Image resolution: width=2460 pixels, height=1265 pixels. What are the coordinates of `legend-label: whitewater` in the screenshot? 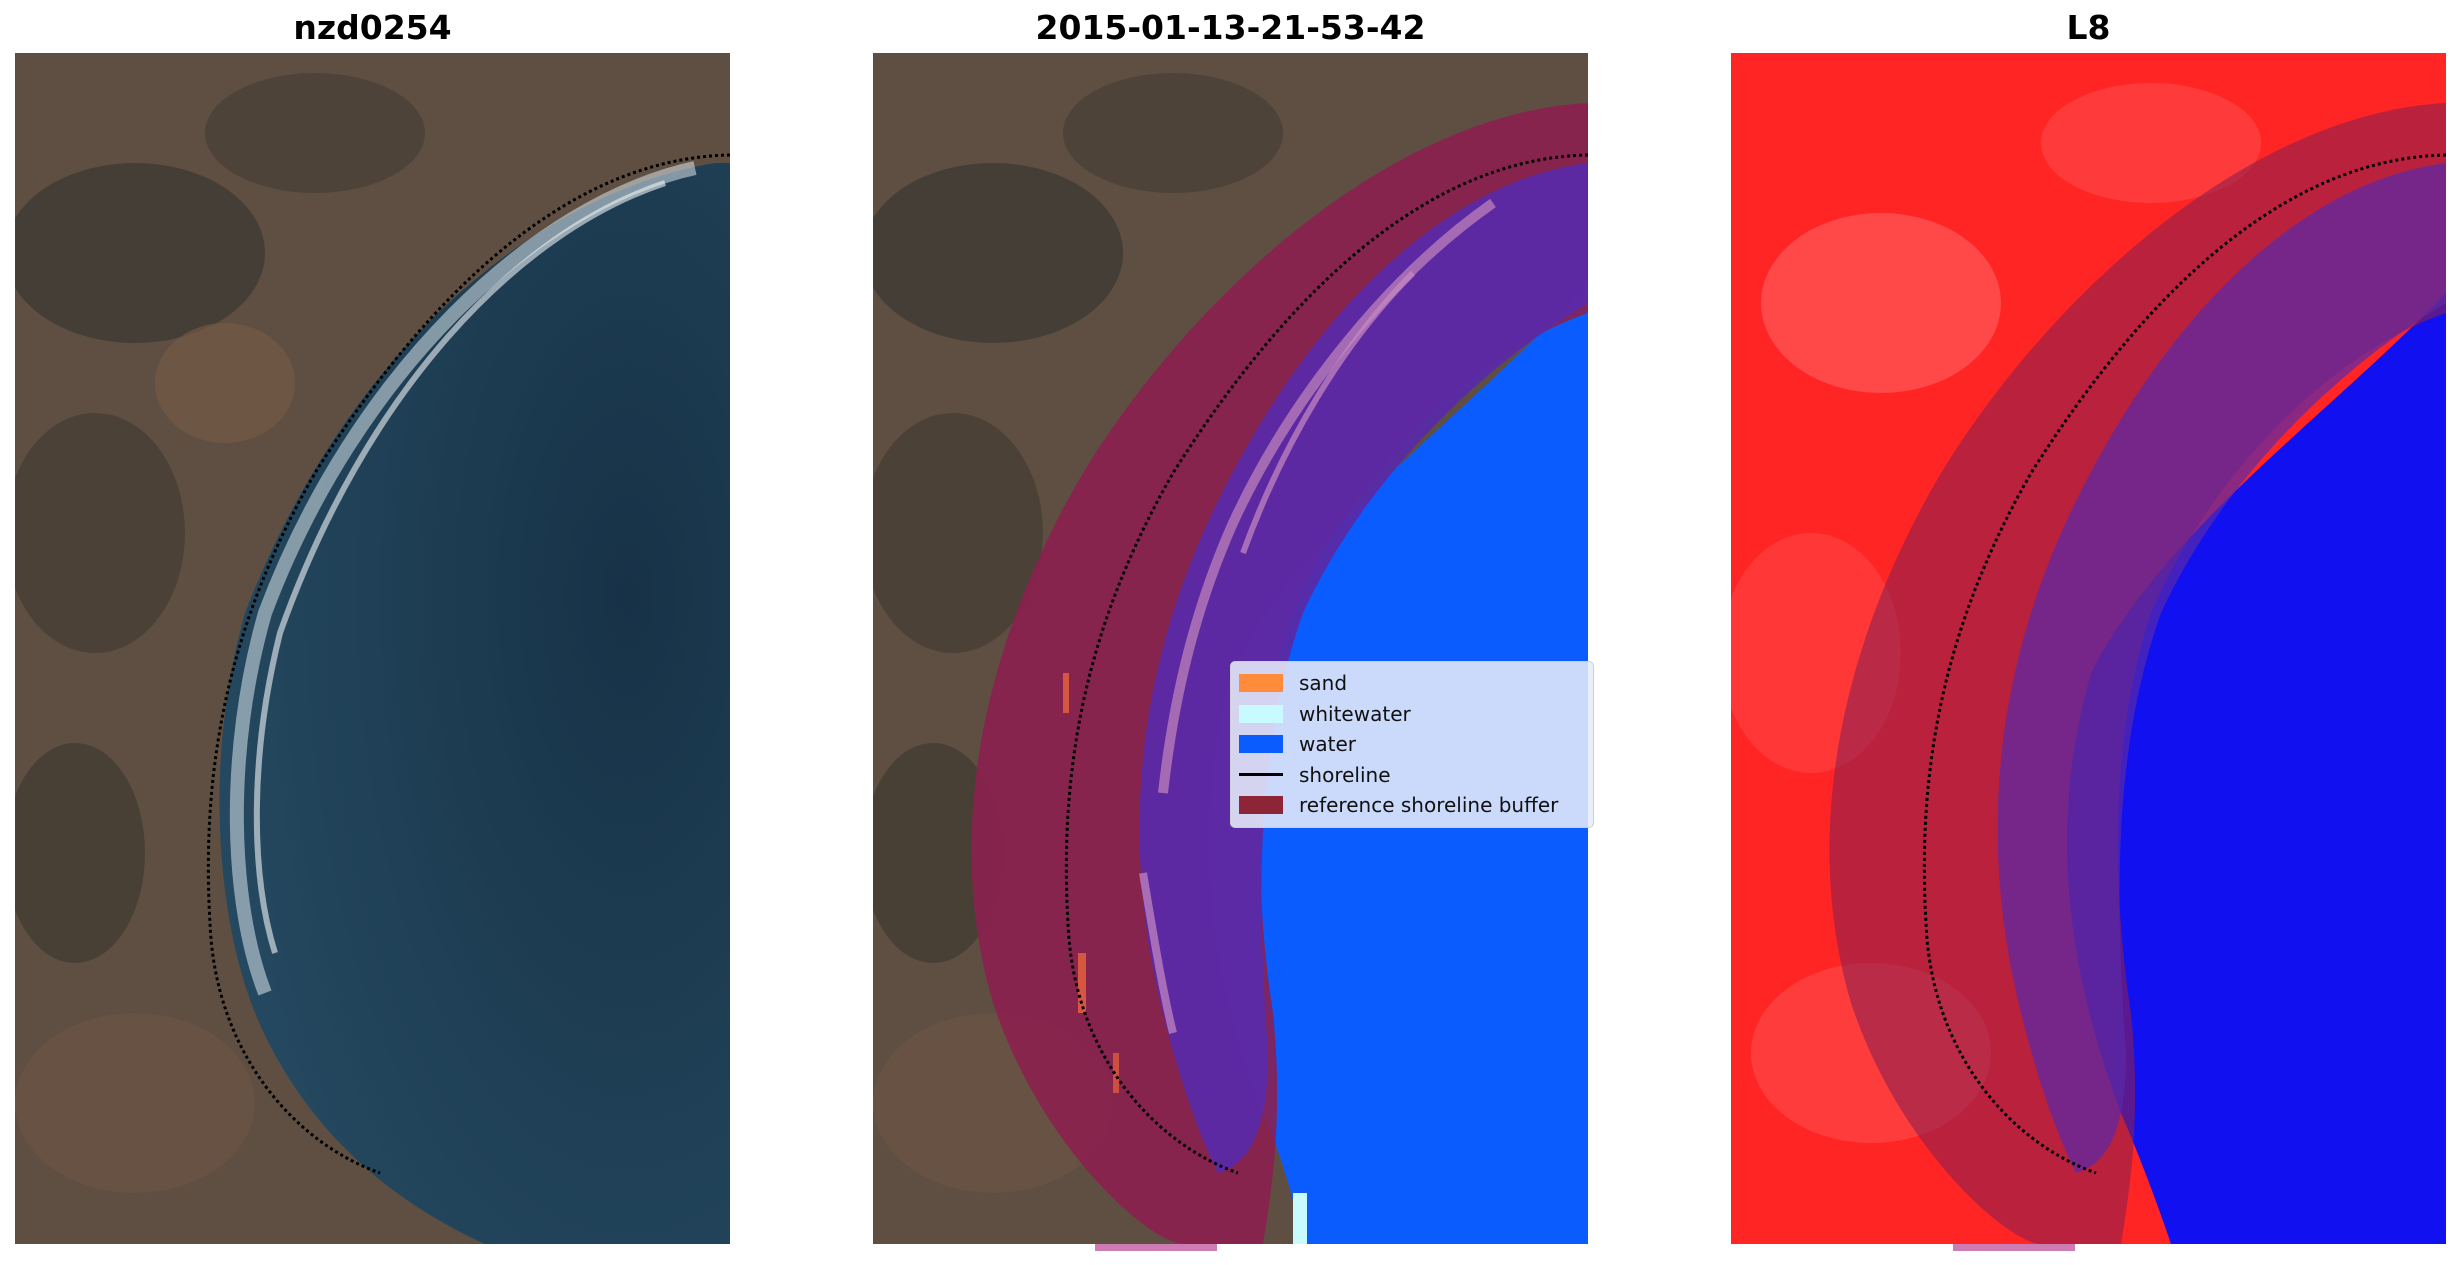 It's located at (1355, 713).